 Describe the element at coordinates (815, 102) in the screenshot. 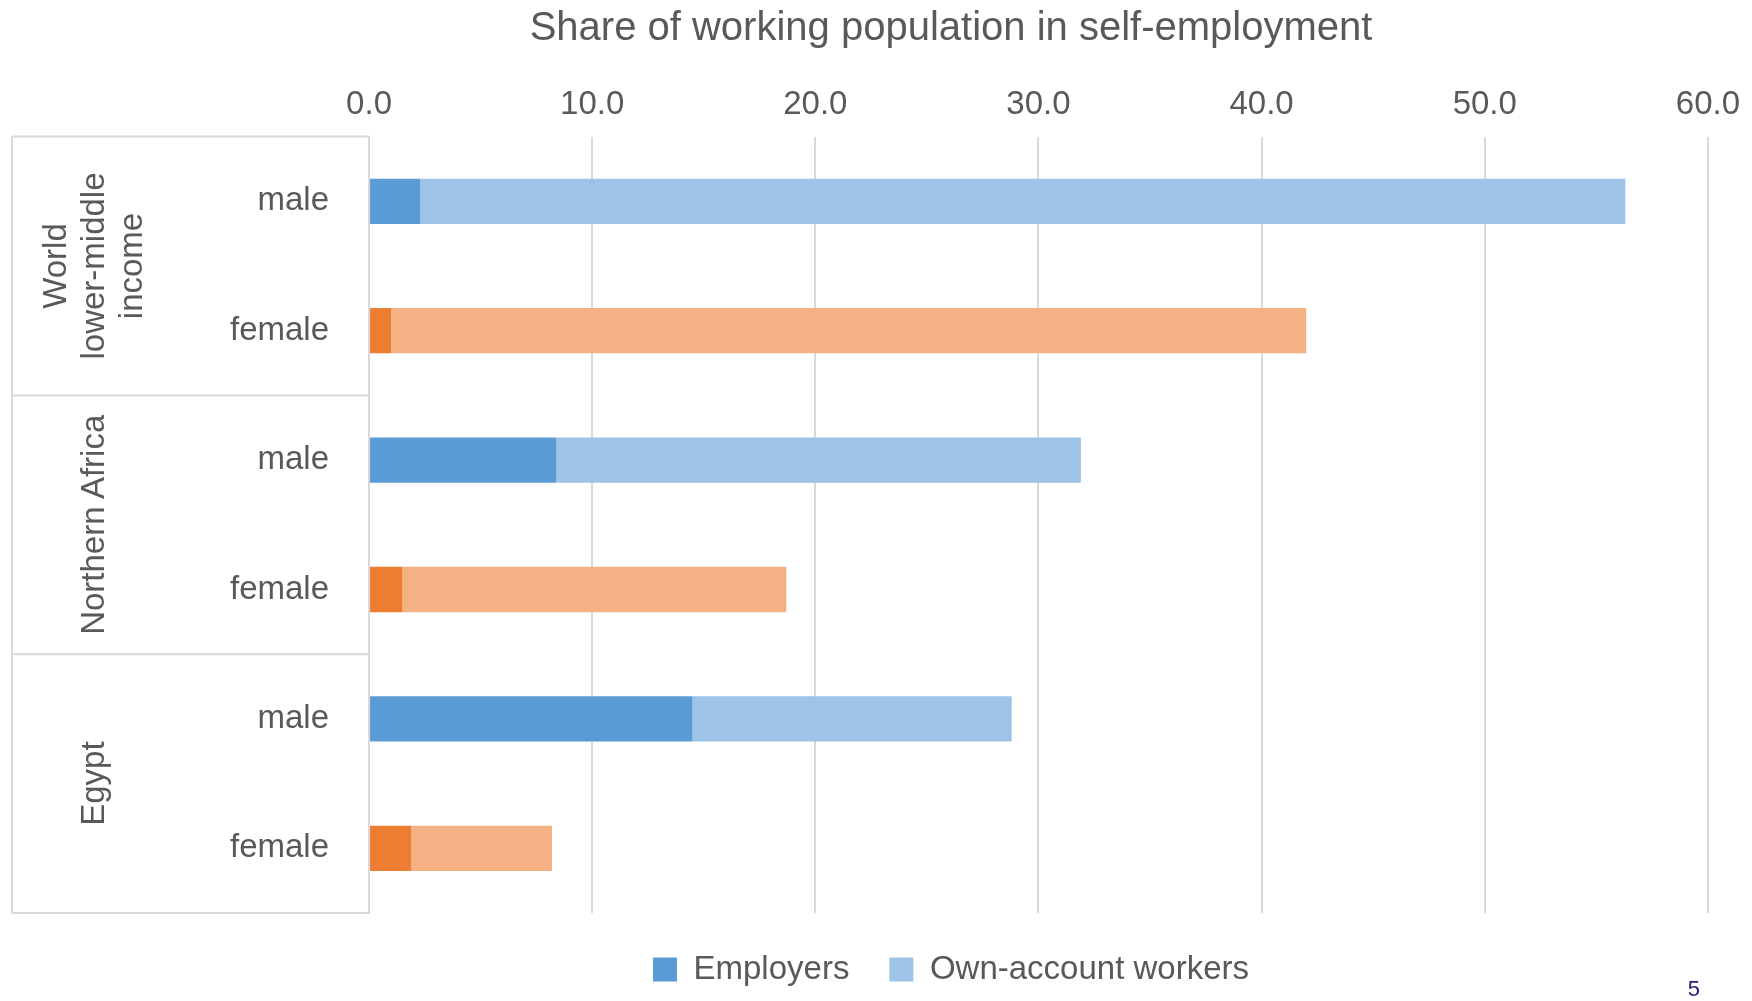

I see `x-tick-label: 20.0` at that location.